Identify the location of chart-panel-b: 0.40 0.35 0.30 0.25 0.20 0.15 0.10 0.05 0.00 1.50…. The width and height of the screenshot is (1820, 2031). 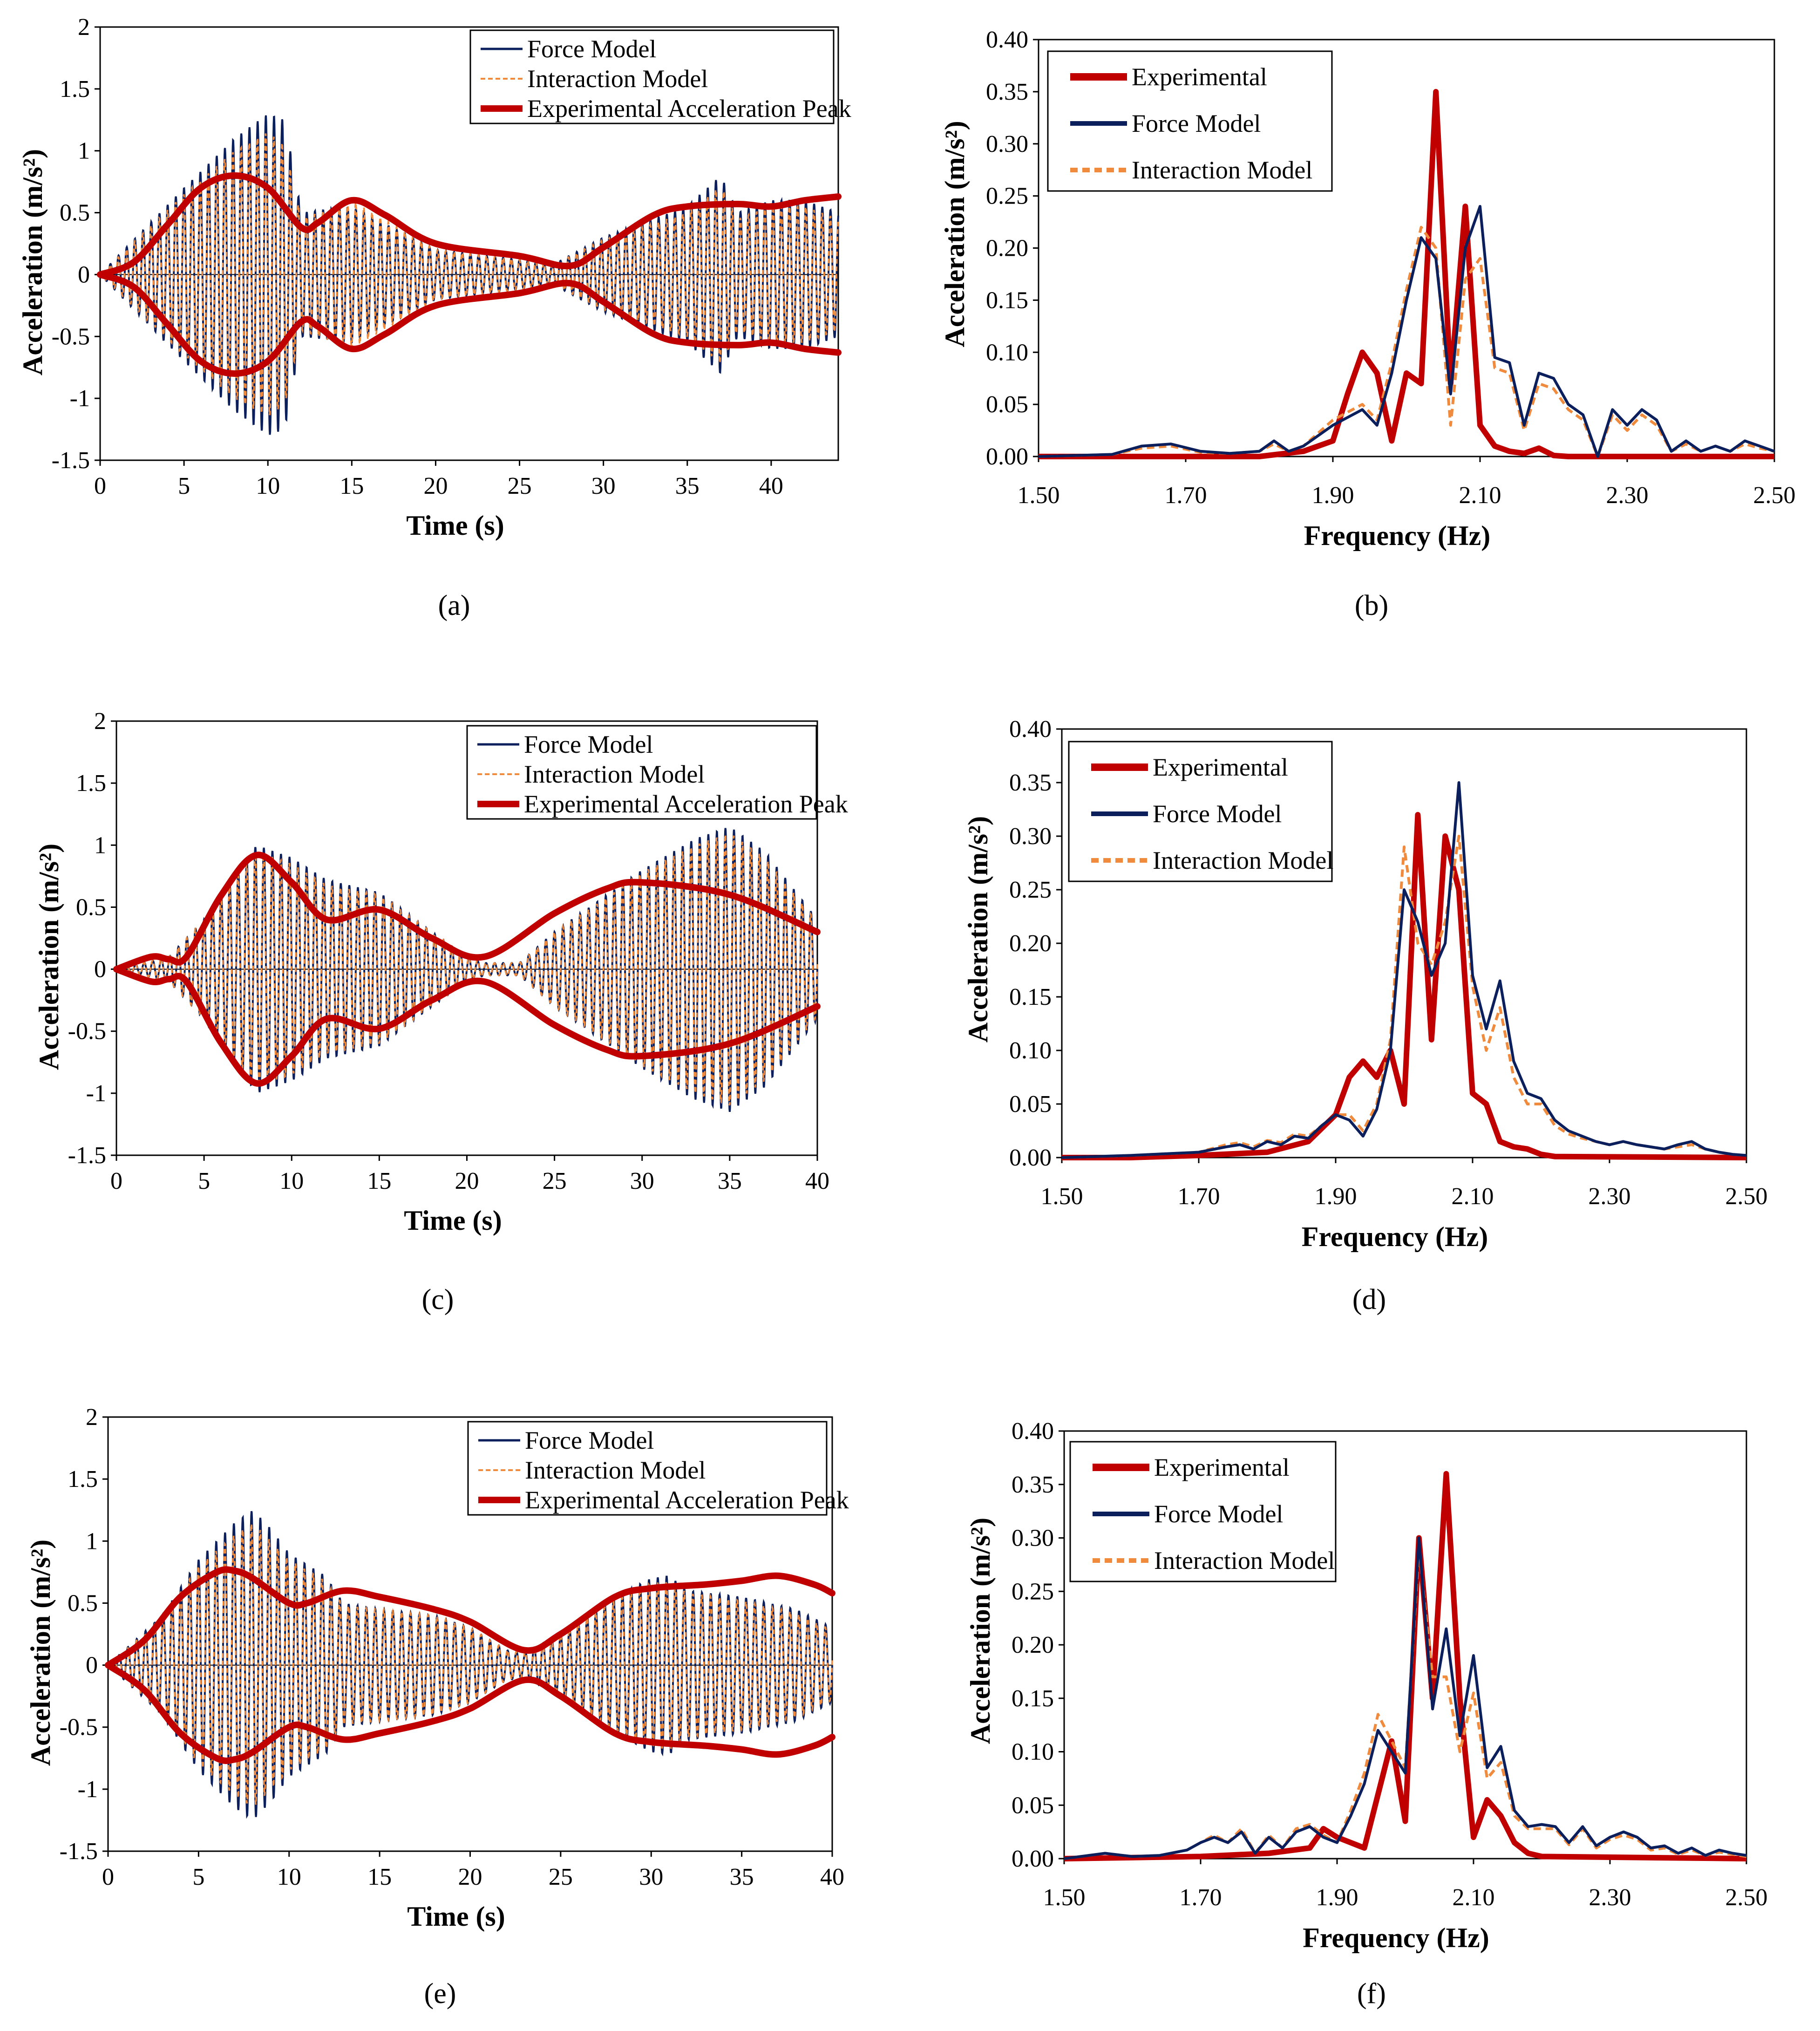
(1367, 289).